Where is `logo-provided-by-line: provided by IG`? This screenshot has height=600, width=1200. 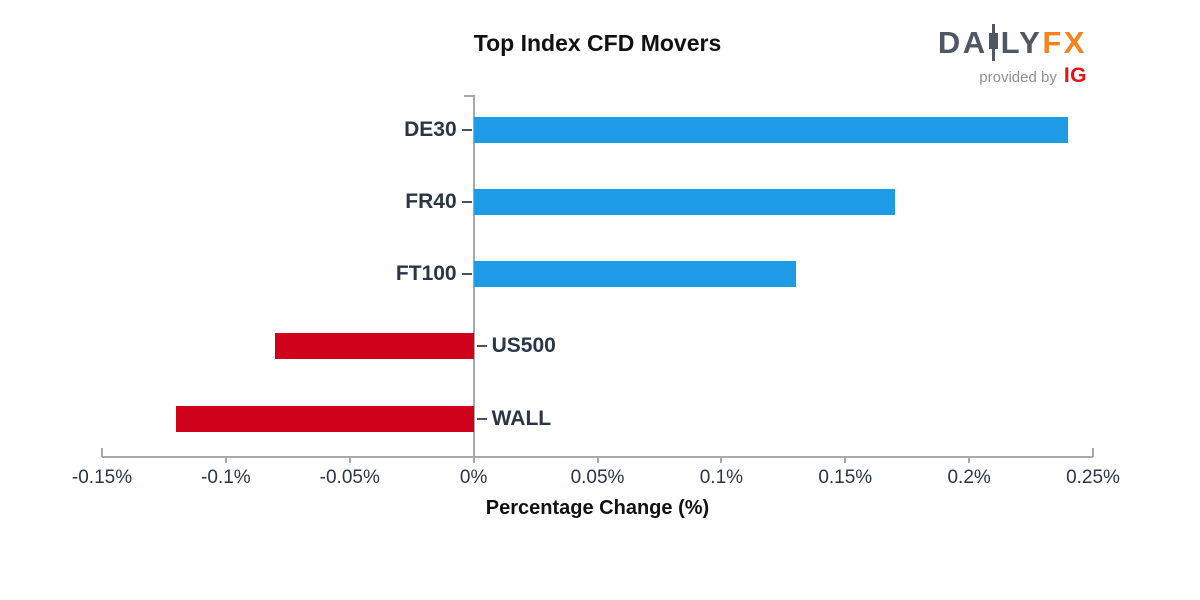 logo-provided-by-line: provided by IG is located at coordinates (1012, 76).